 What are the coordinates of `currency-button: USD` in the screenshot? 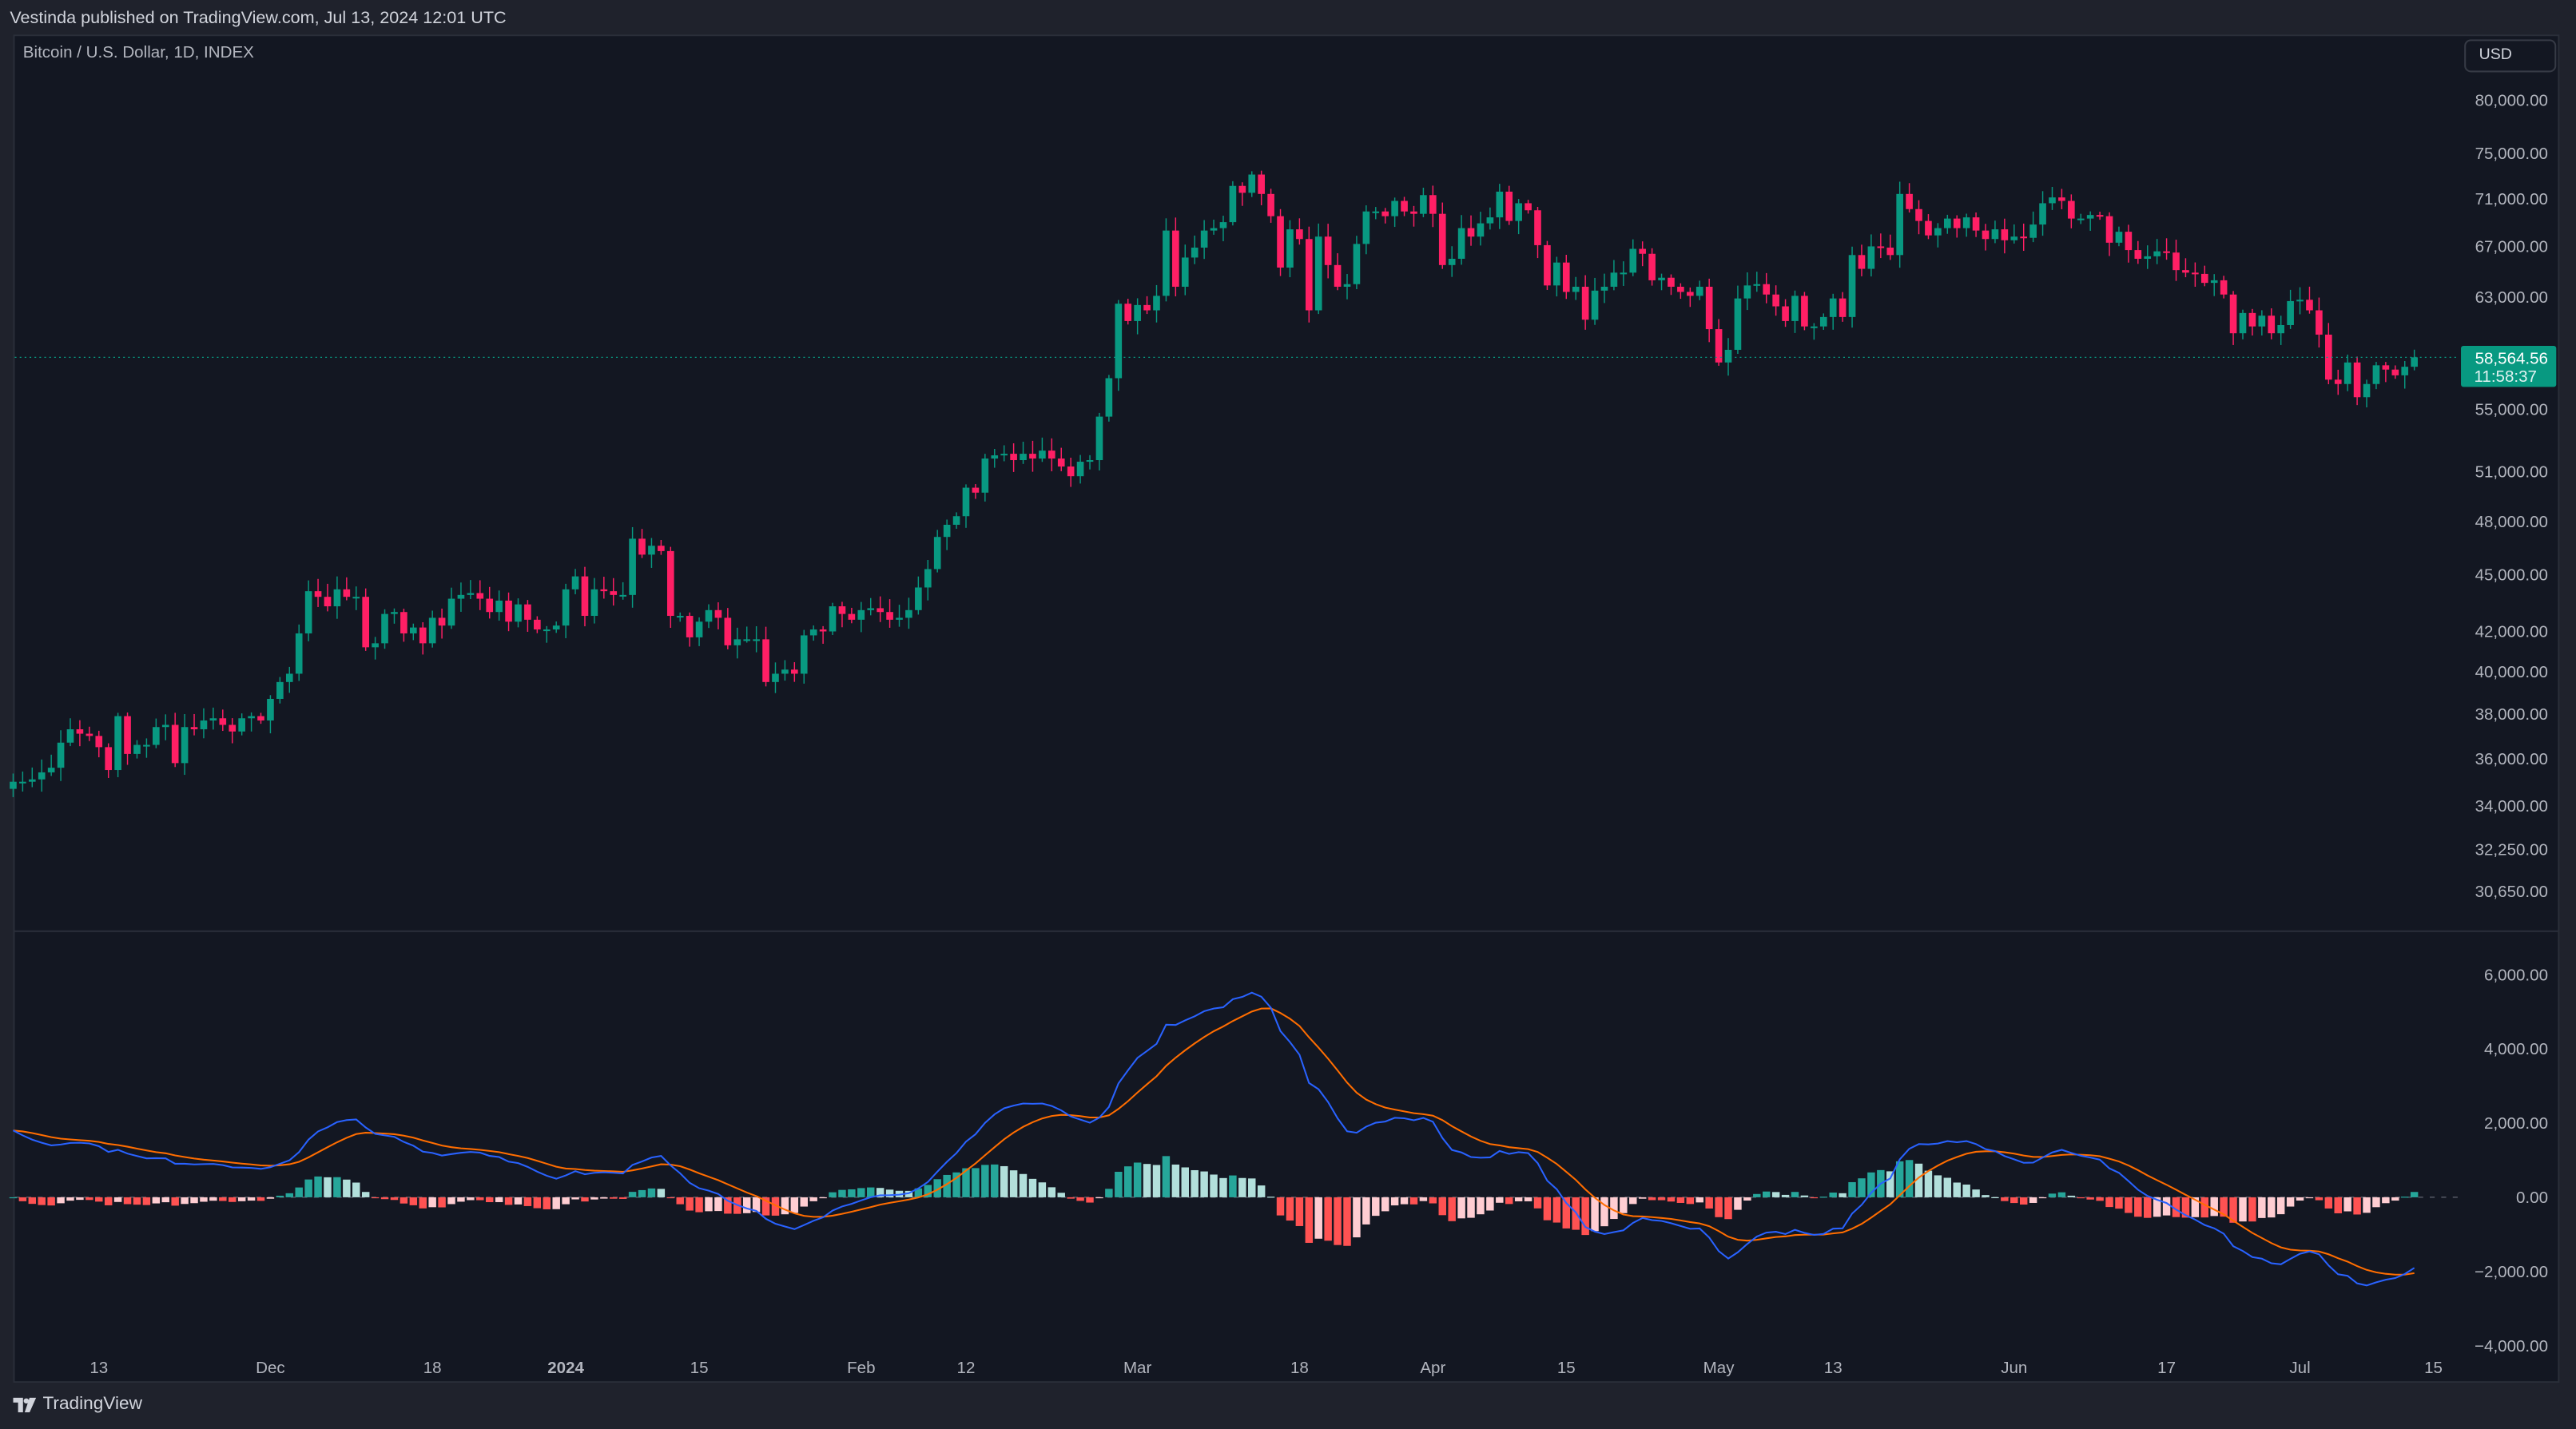 It's located at (2510, 56).